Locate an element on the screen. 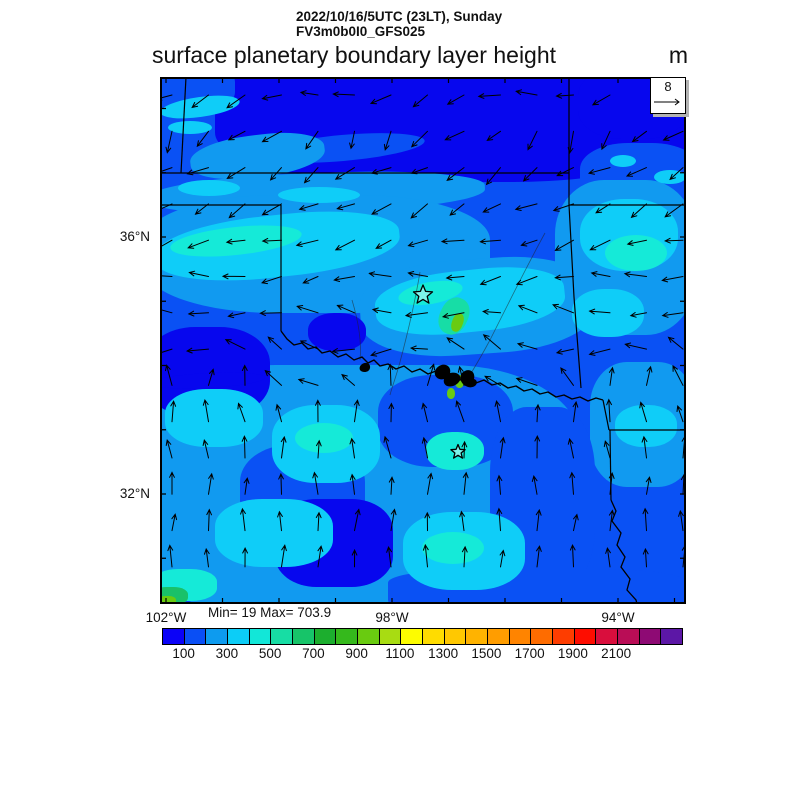 The image size is (800, 800). header-model-run: FV3m0b0I0_GFS025 is located at coordinates (361, 31).